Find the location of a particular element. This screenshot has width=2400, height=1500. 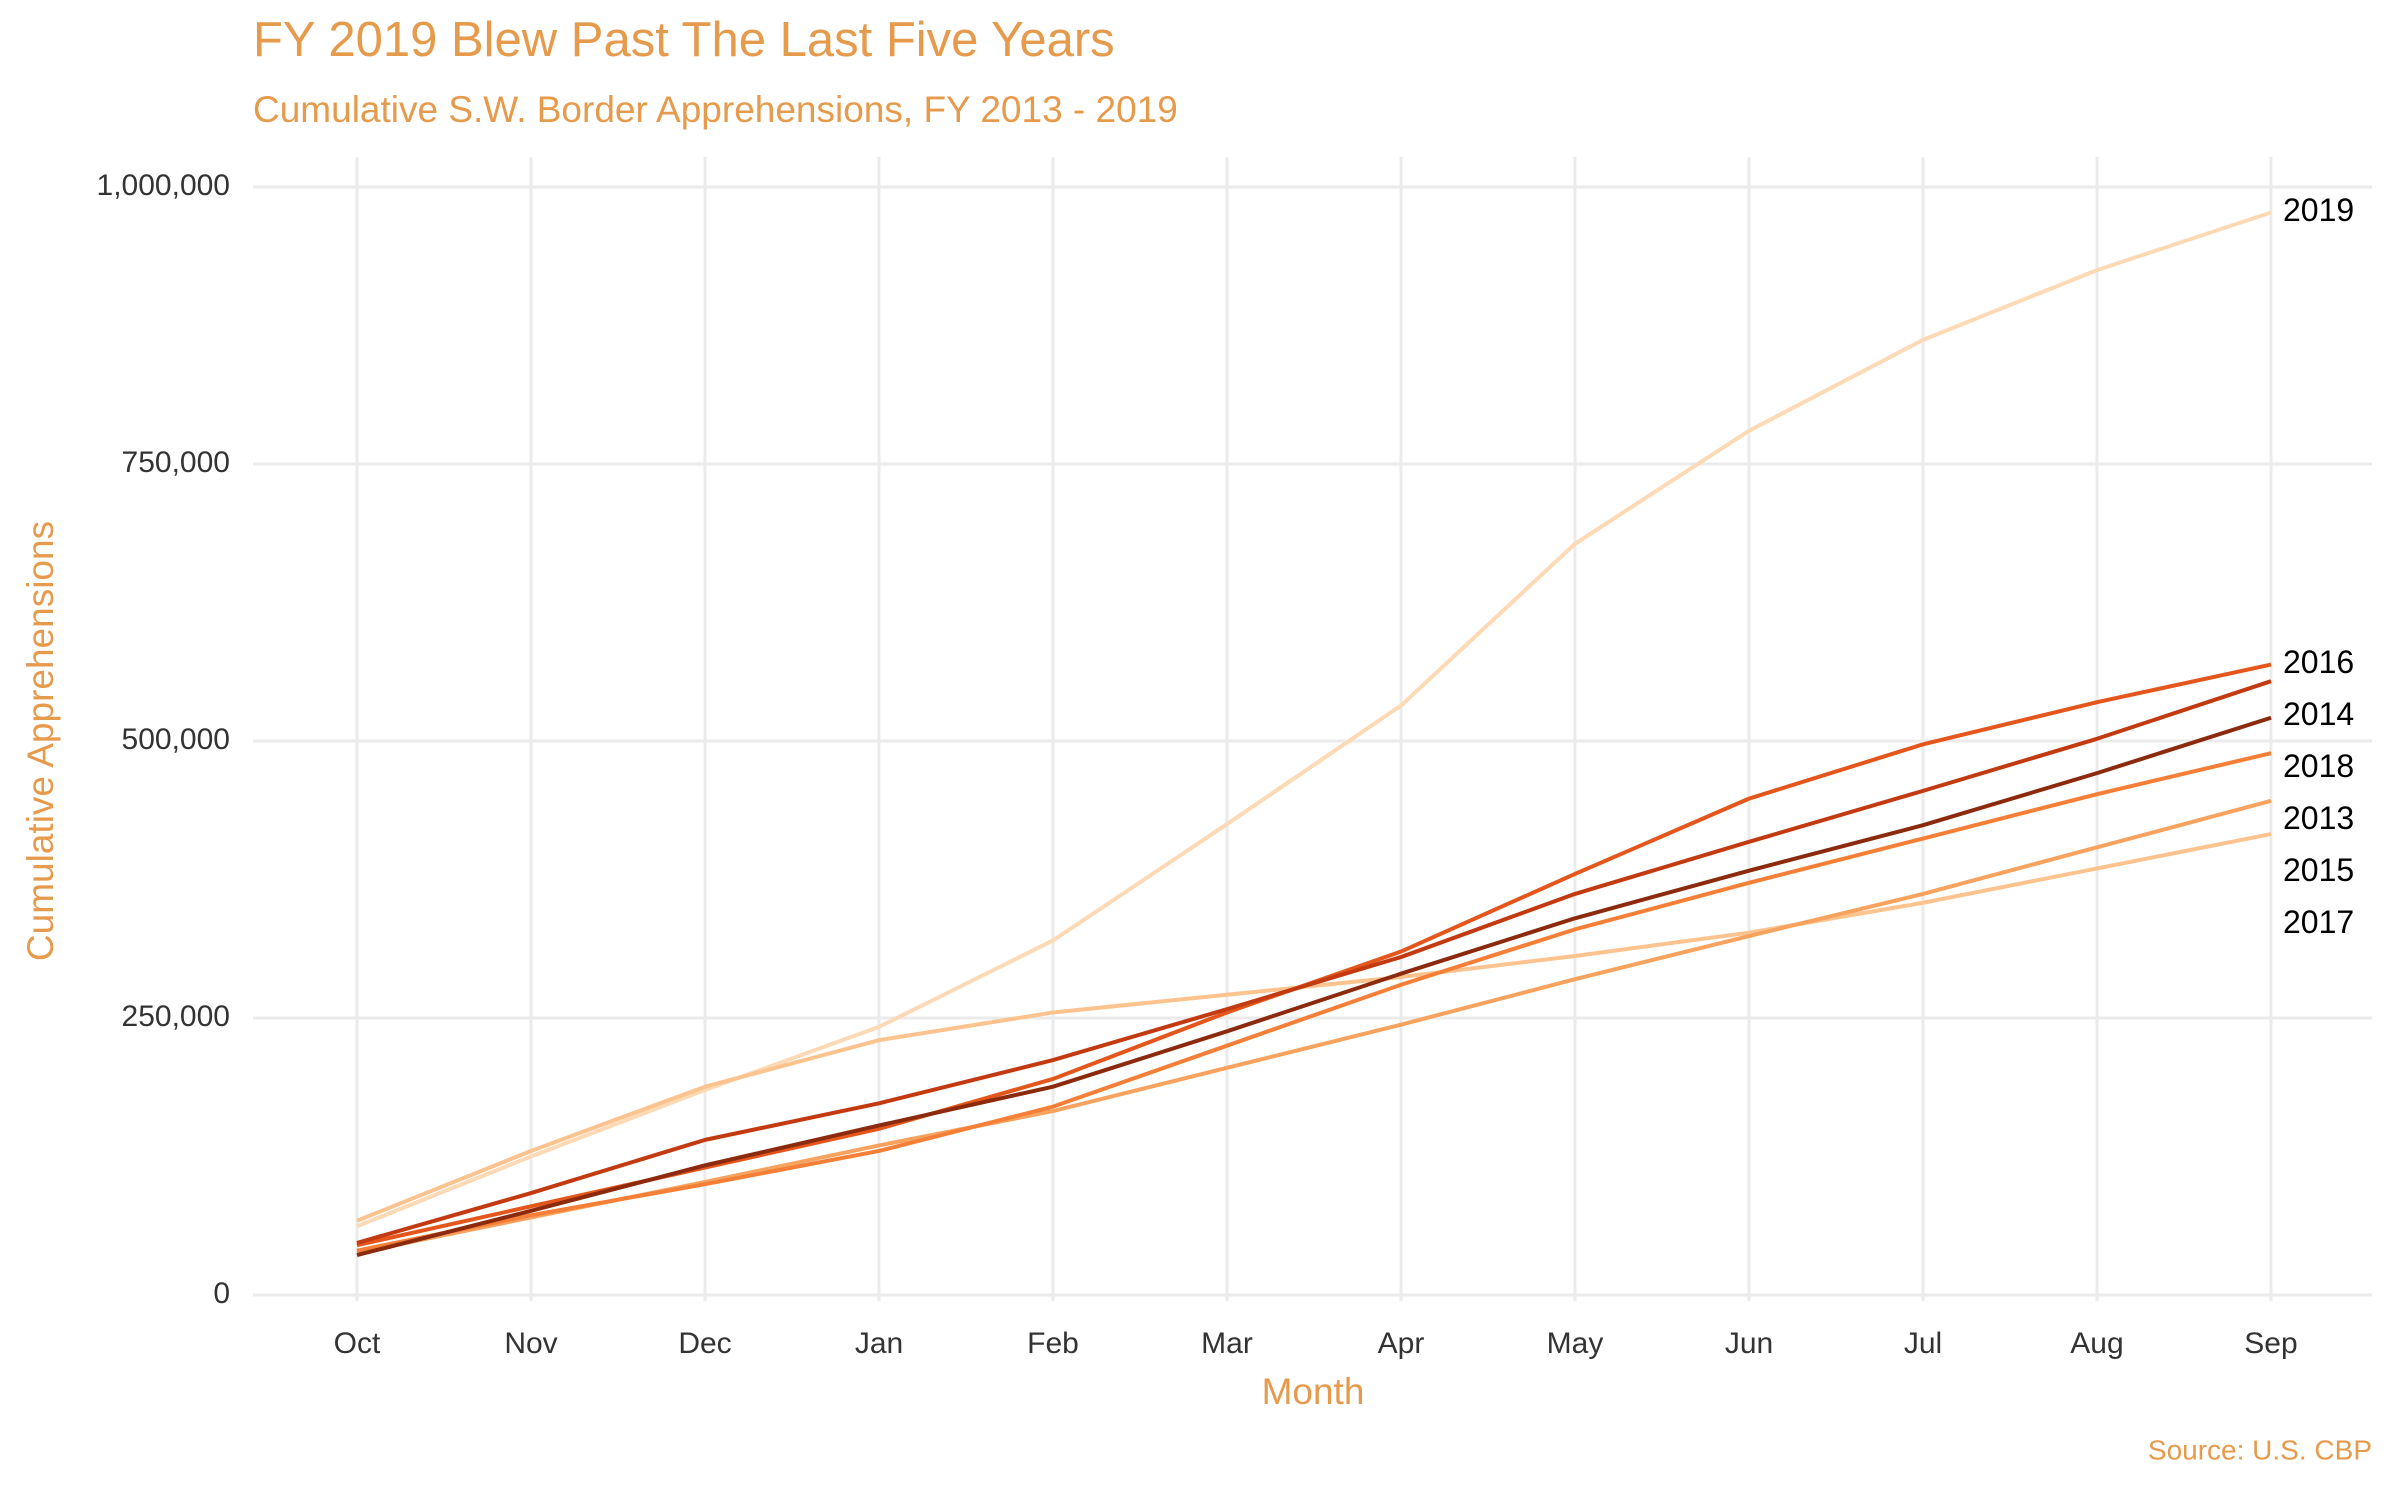

x-axis-title: Month is located at coordinates (1313, 1391).